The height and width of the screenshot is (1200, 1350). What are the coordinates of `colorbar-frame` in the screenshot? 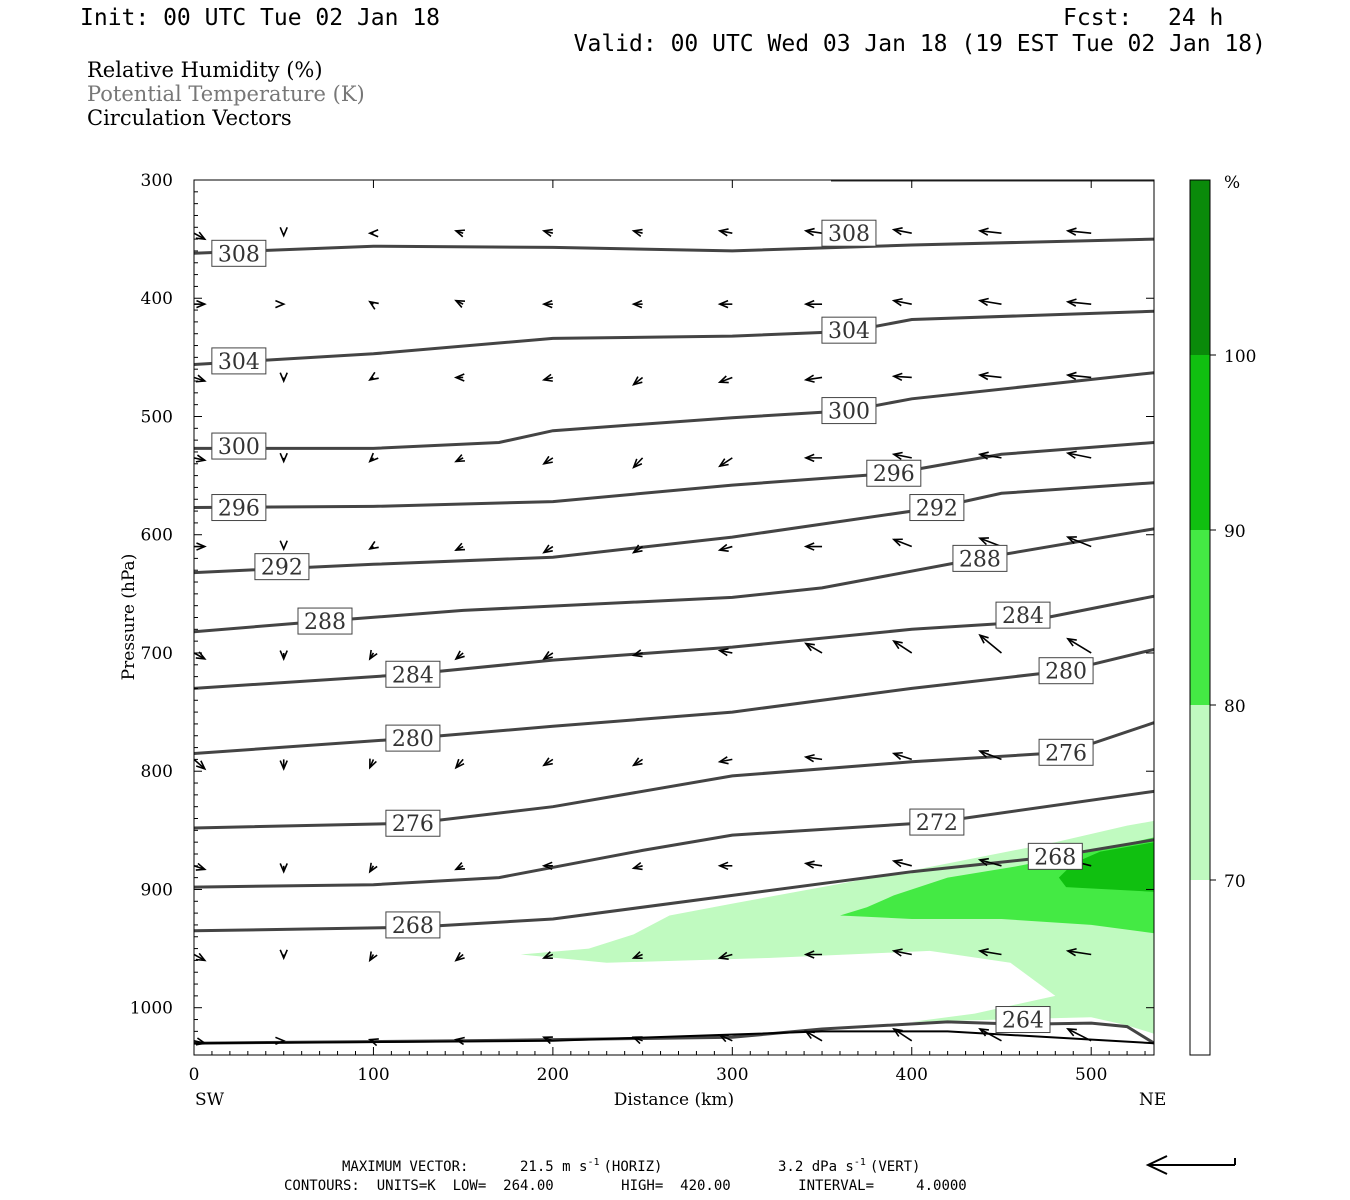 It's located at (1200, 617).